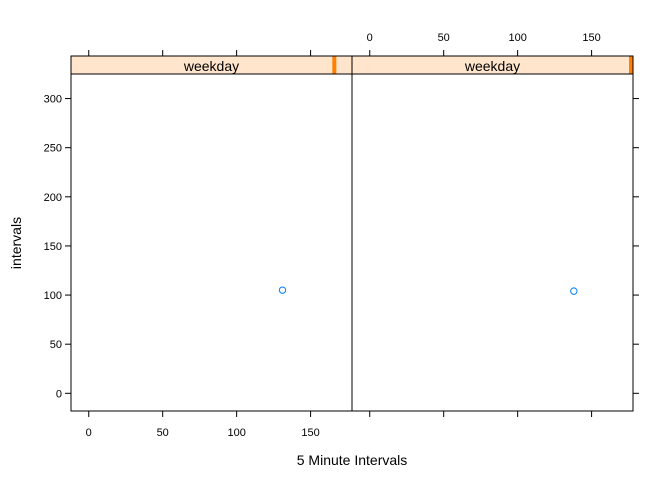 The image size is (672, 480). What do you see at coordinates (56, 345) in the screenshot?
I see `y-tick-label: 50` at bounding box center [56, 345].